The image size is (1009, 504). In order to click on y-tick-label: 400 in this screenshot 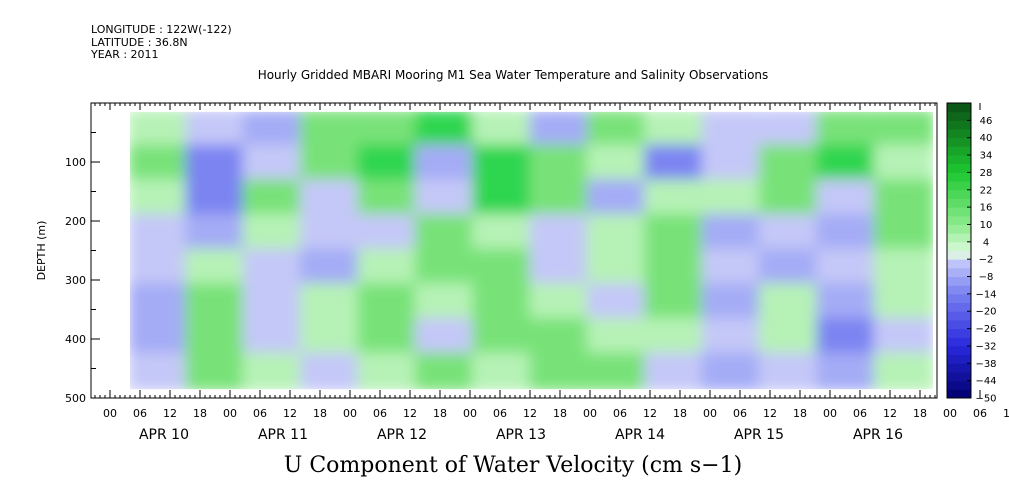, I will do `click(75, 339)`.